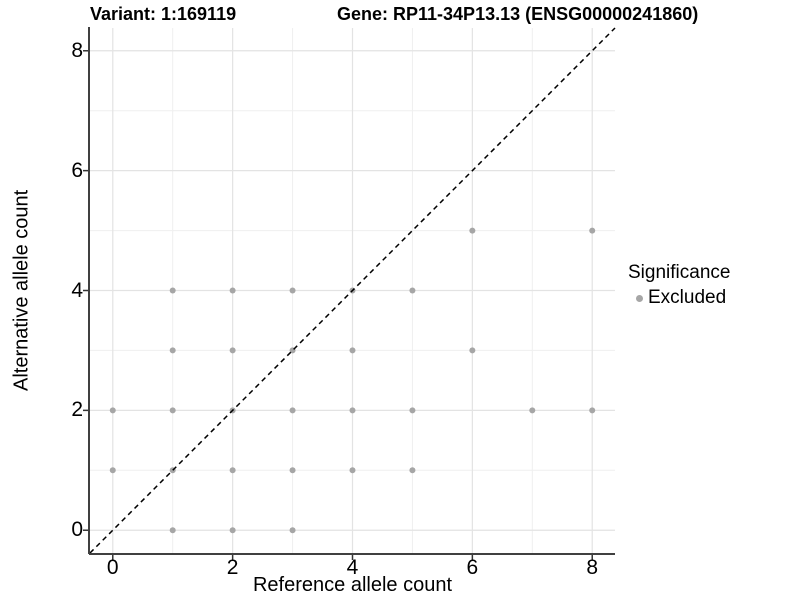 The image size is (800, 600). Describe the element at coordinates (472, 567) in the screenshot. I see `x-tick-label: 6` at that location.